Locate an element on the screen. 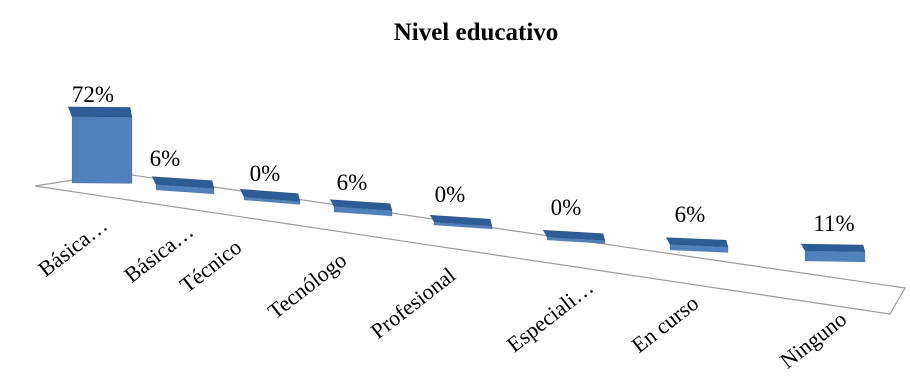 The width and height of the screenshot is (910, 388). chart-title: Nivel educativo is located at coordinates (476, 32).